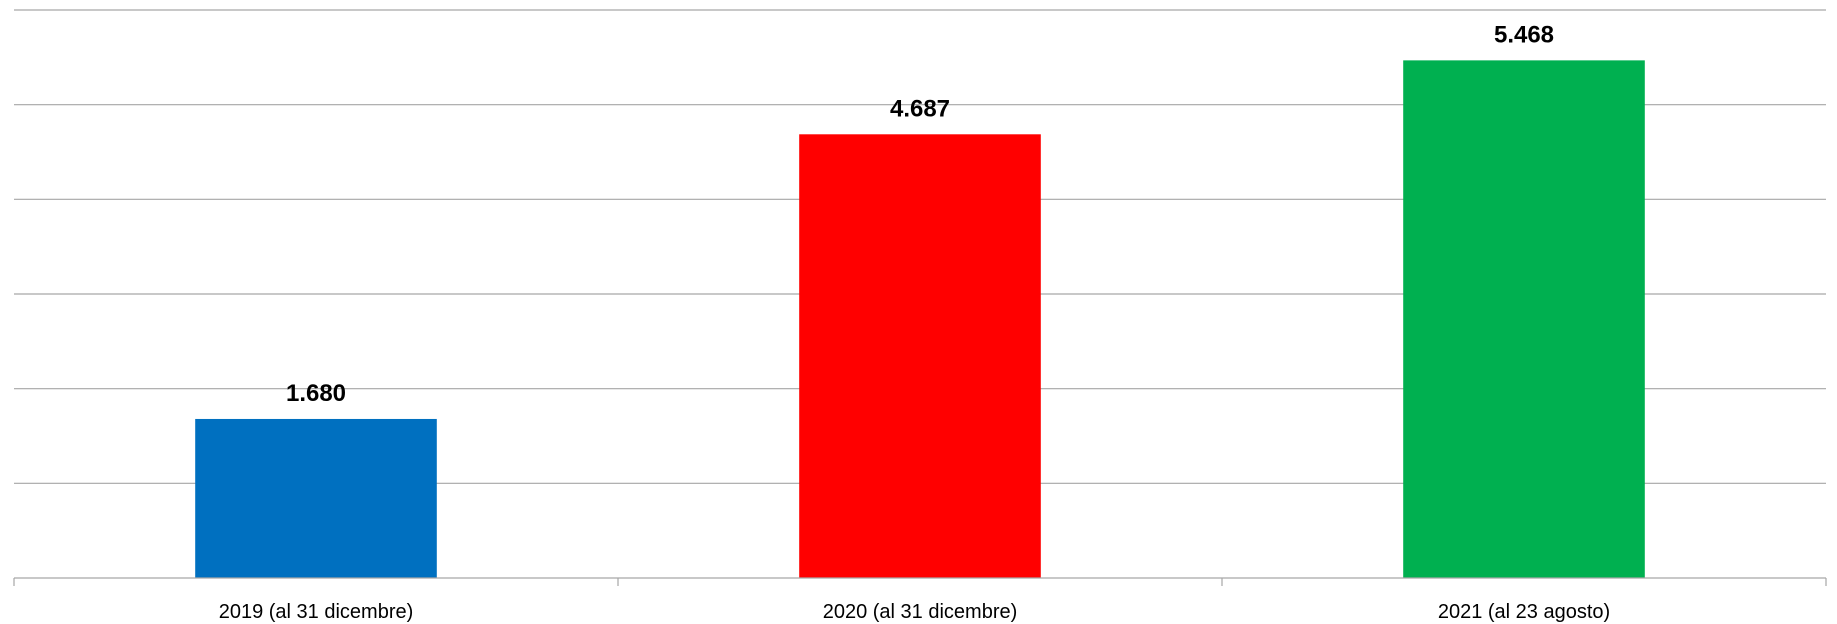 The width and height of the screenshot is (1837, 624). What do you see at coordinates (920, 581) in the screenshot?
I see `x-axis` at bounding box center [920, 581].